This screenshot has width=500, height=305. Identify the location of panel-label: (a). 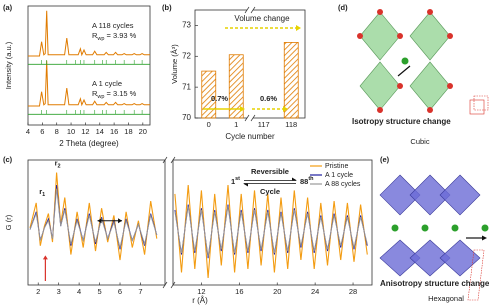
(8, 7).